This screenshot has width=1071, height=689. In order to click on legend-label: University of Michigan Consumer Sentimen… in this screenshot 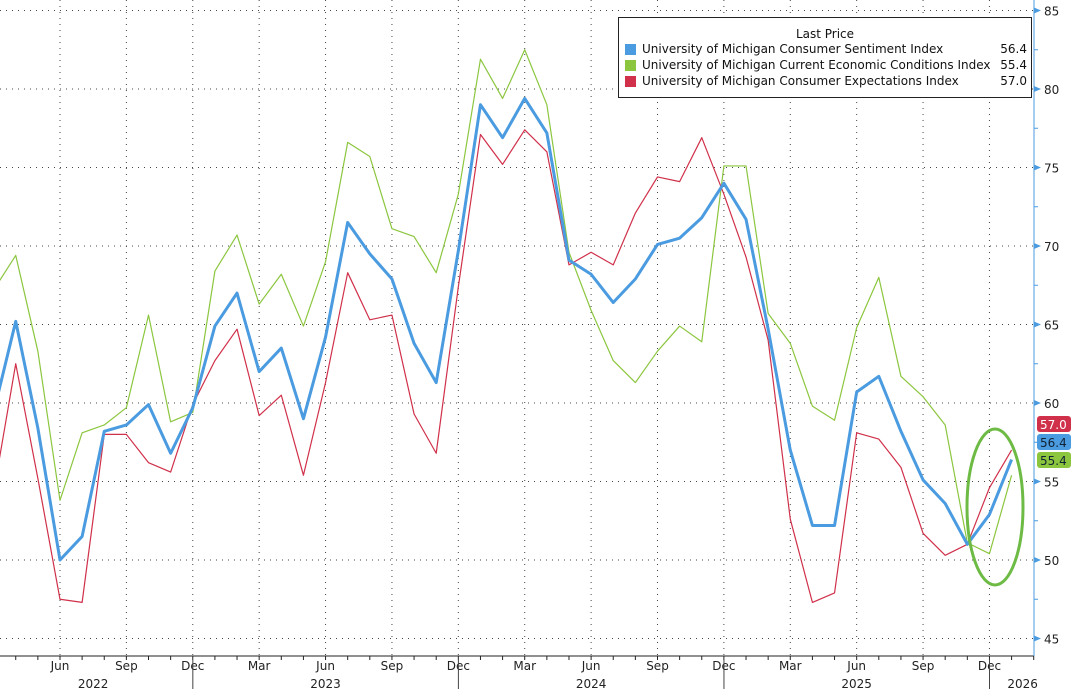, I will do `click(793, 49)`.